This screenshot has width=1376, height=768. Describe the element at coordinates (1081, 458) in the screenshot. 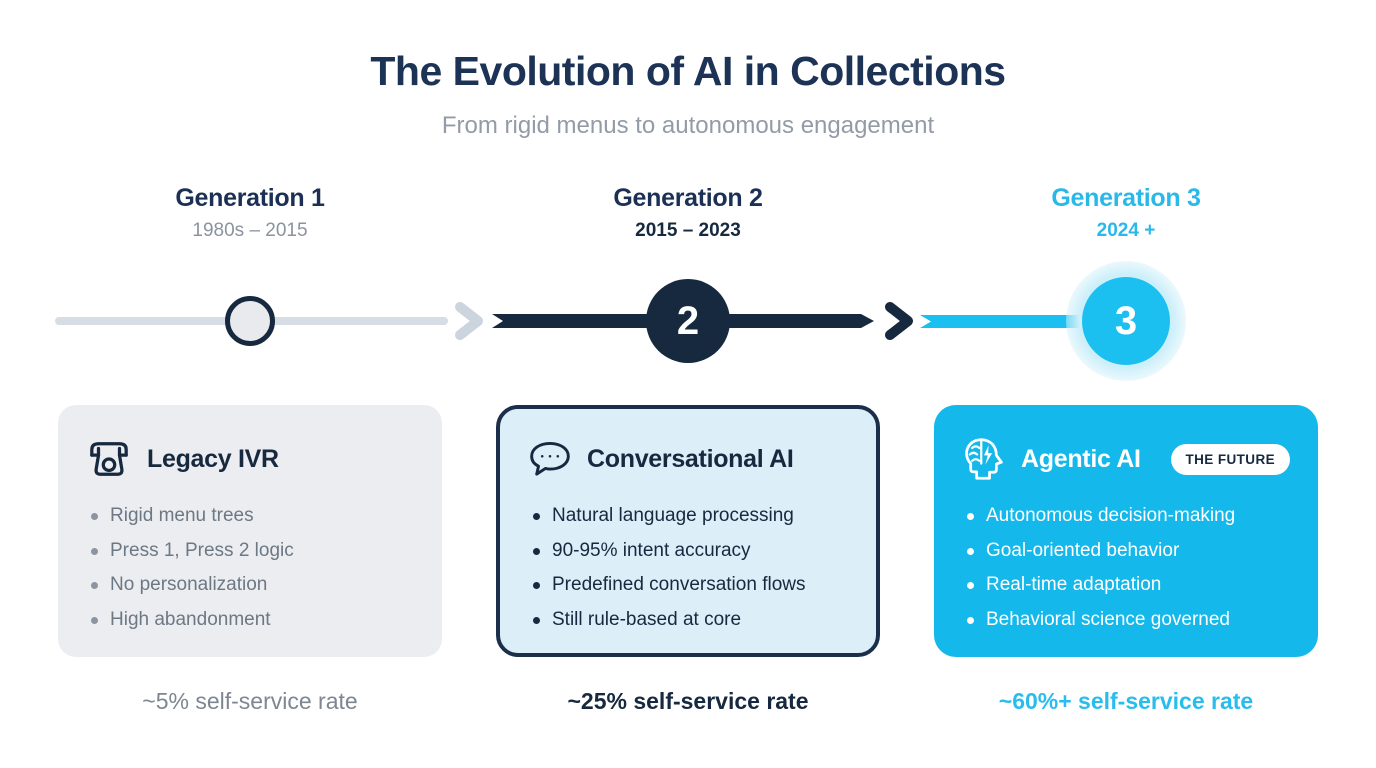

I see `agentic-ai-title: Agentic AI` at that location.